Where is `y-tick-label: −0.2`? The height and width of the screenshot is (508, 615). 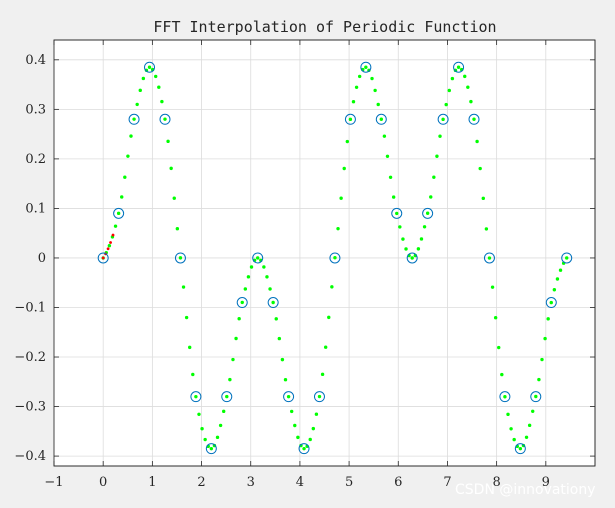 y-tick-label: −0.2 is located at coordinates (30, 357).